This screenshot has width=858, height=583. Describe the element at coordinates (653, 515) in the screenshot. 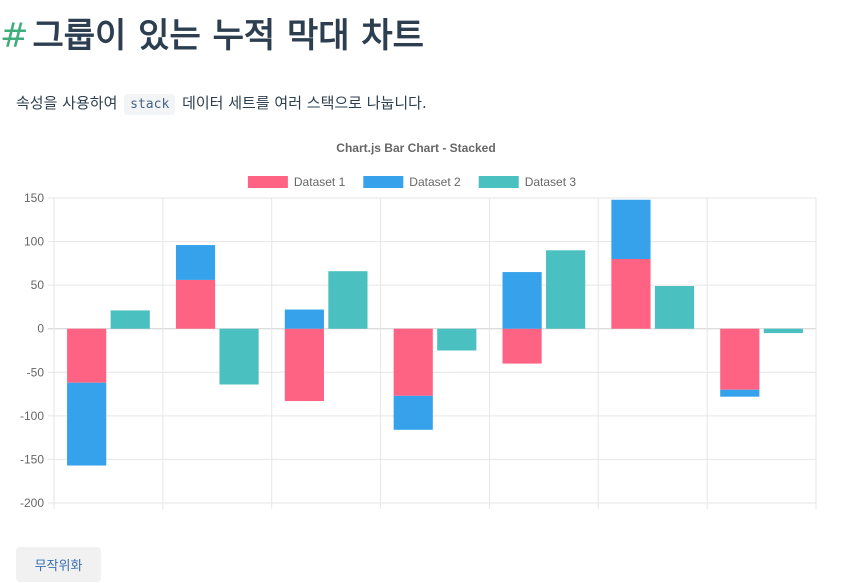

I see `x-tick-label: June` at that location.